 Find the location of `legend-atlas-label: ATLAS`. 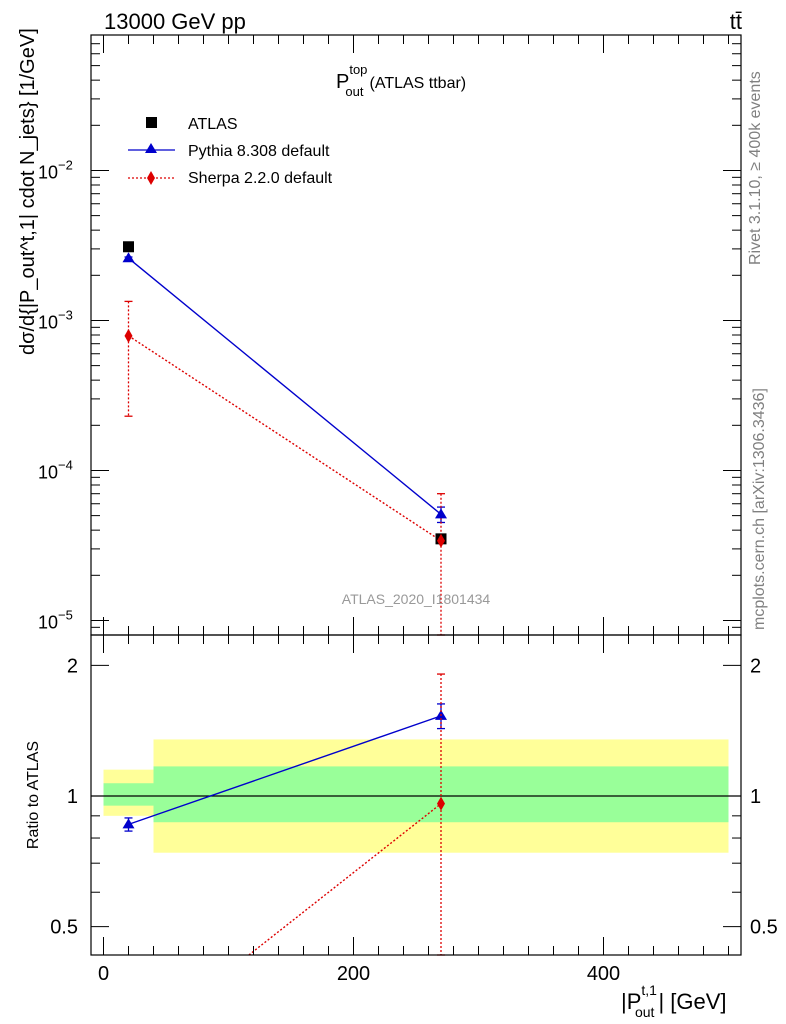

legend-atlas-label: ATLAS is located at coordinates (213, 124).